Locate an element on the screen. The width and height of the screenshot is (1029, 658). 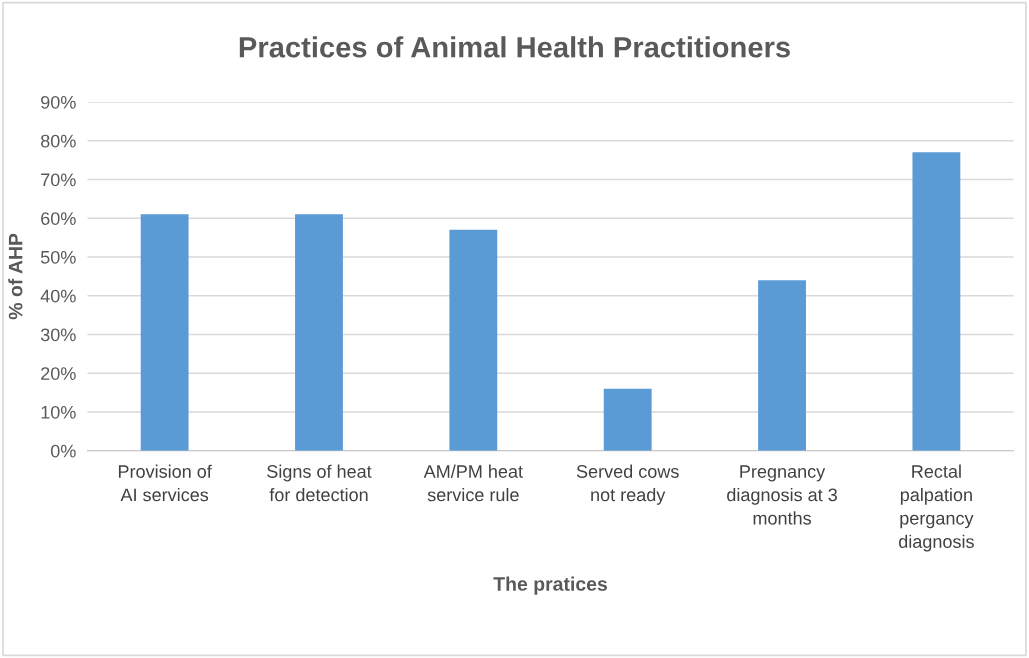
x-tick-label: AM/PM heat service rule is located at coordinates (473, 483).